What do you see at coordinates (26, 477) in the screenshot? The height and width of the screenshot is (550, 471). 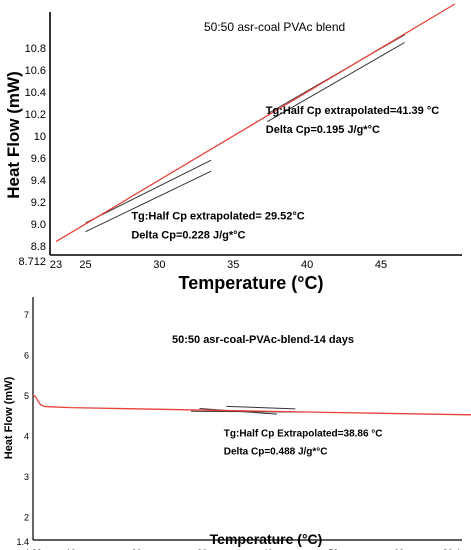 I see `y-tick-label: 3` at bounding box center [26, 477].